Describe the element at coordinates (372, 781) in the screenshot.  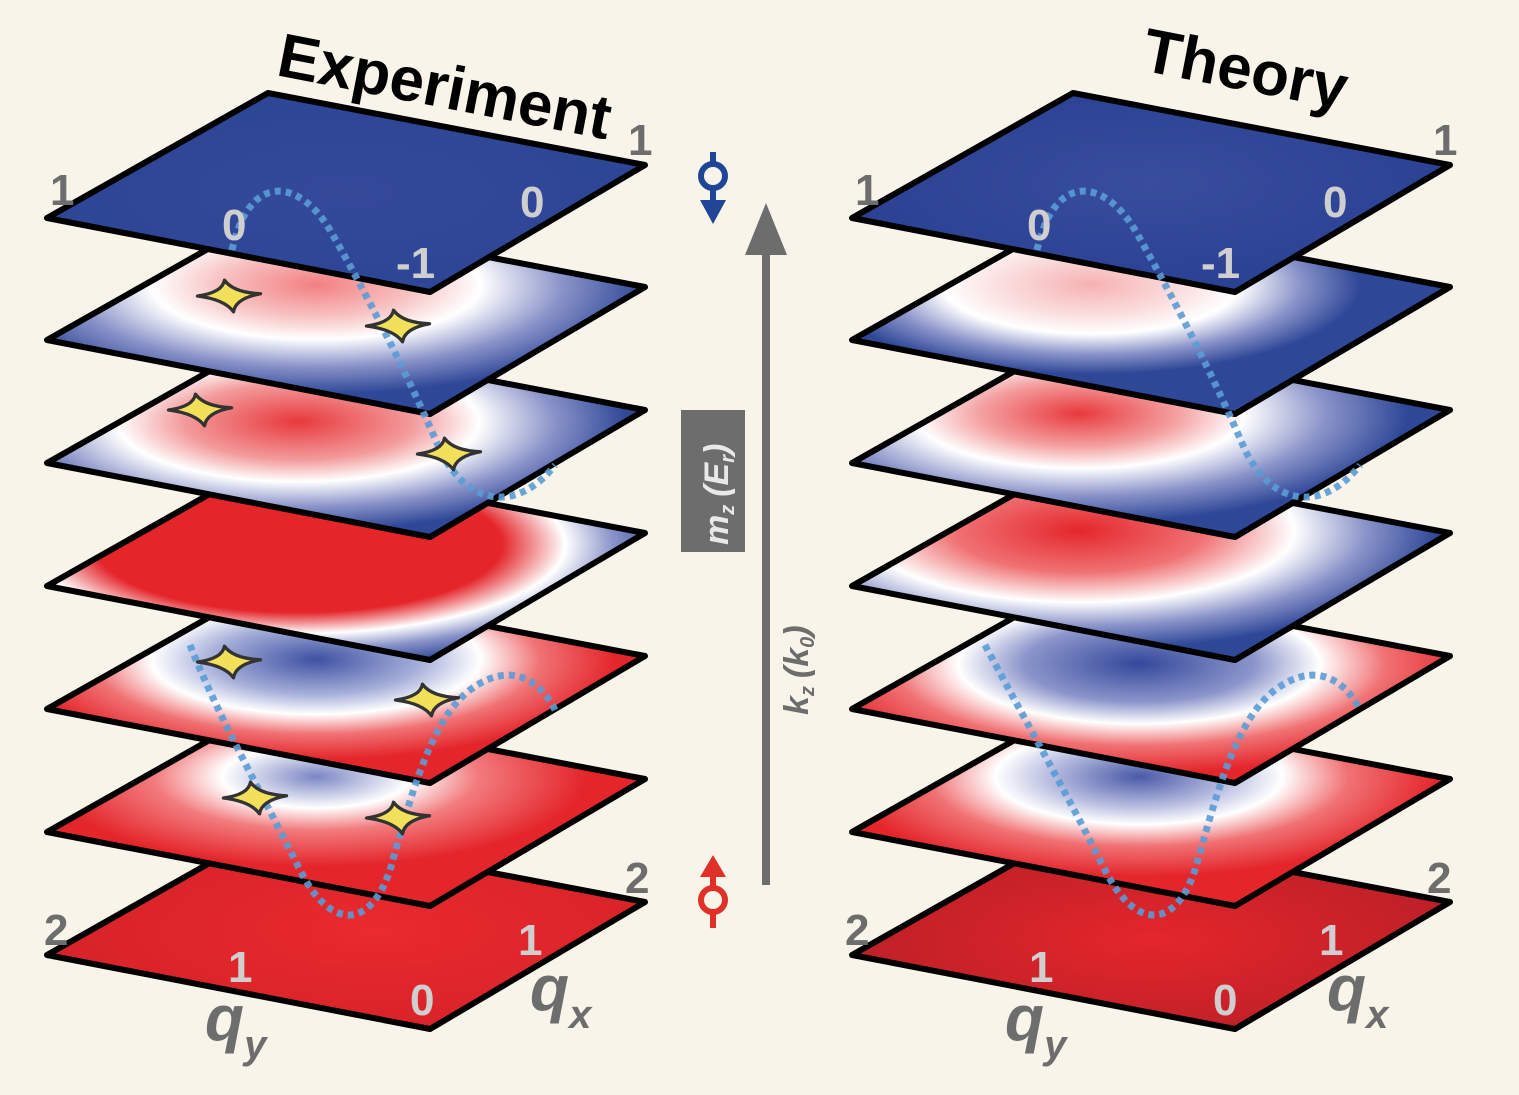
I see `experiment-dispersion-curve-lower` at that location.